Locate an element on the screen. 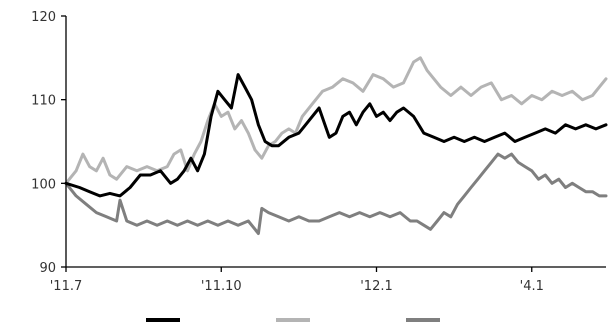 This screenshot has height=333, width=609. x-tick-label: '12.1 is located at coordinates (376, 286).